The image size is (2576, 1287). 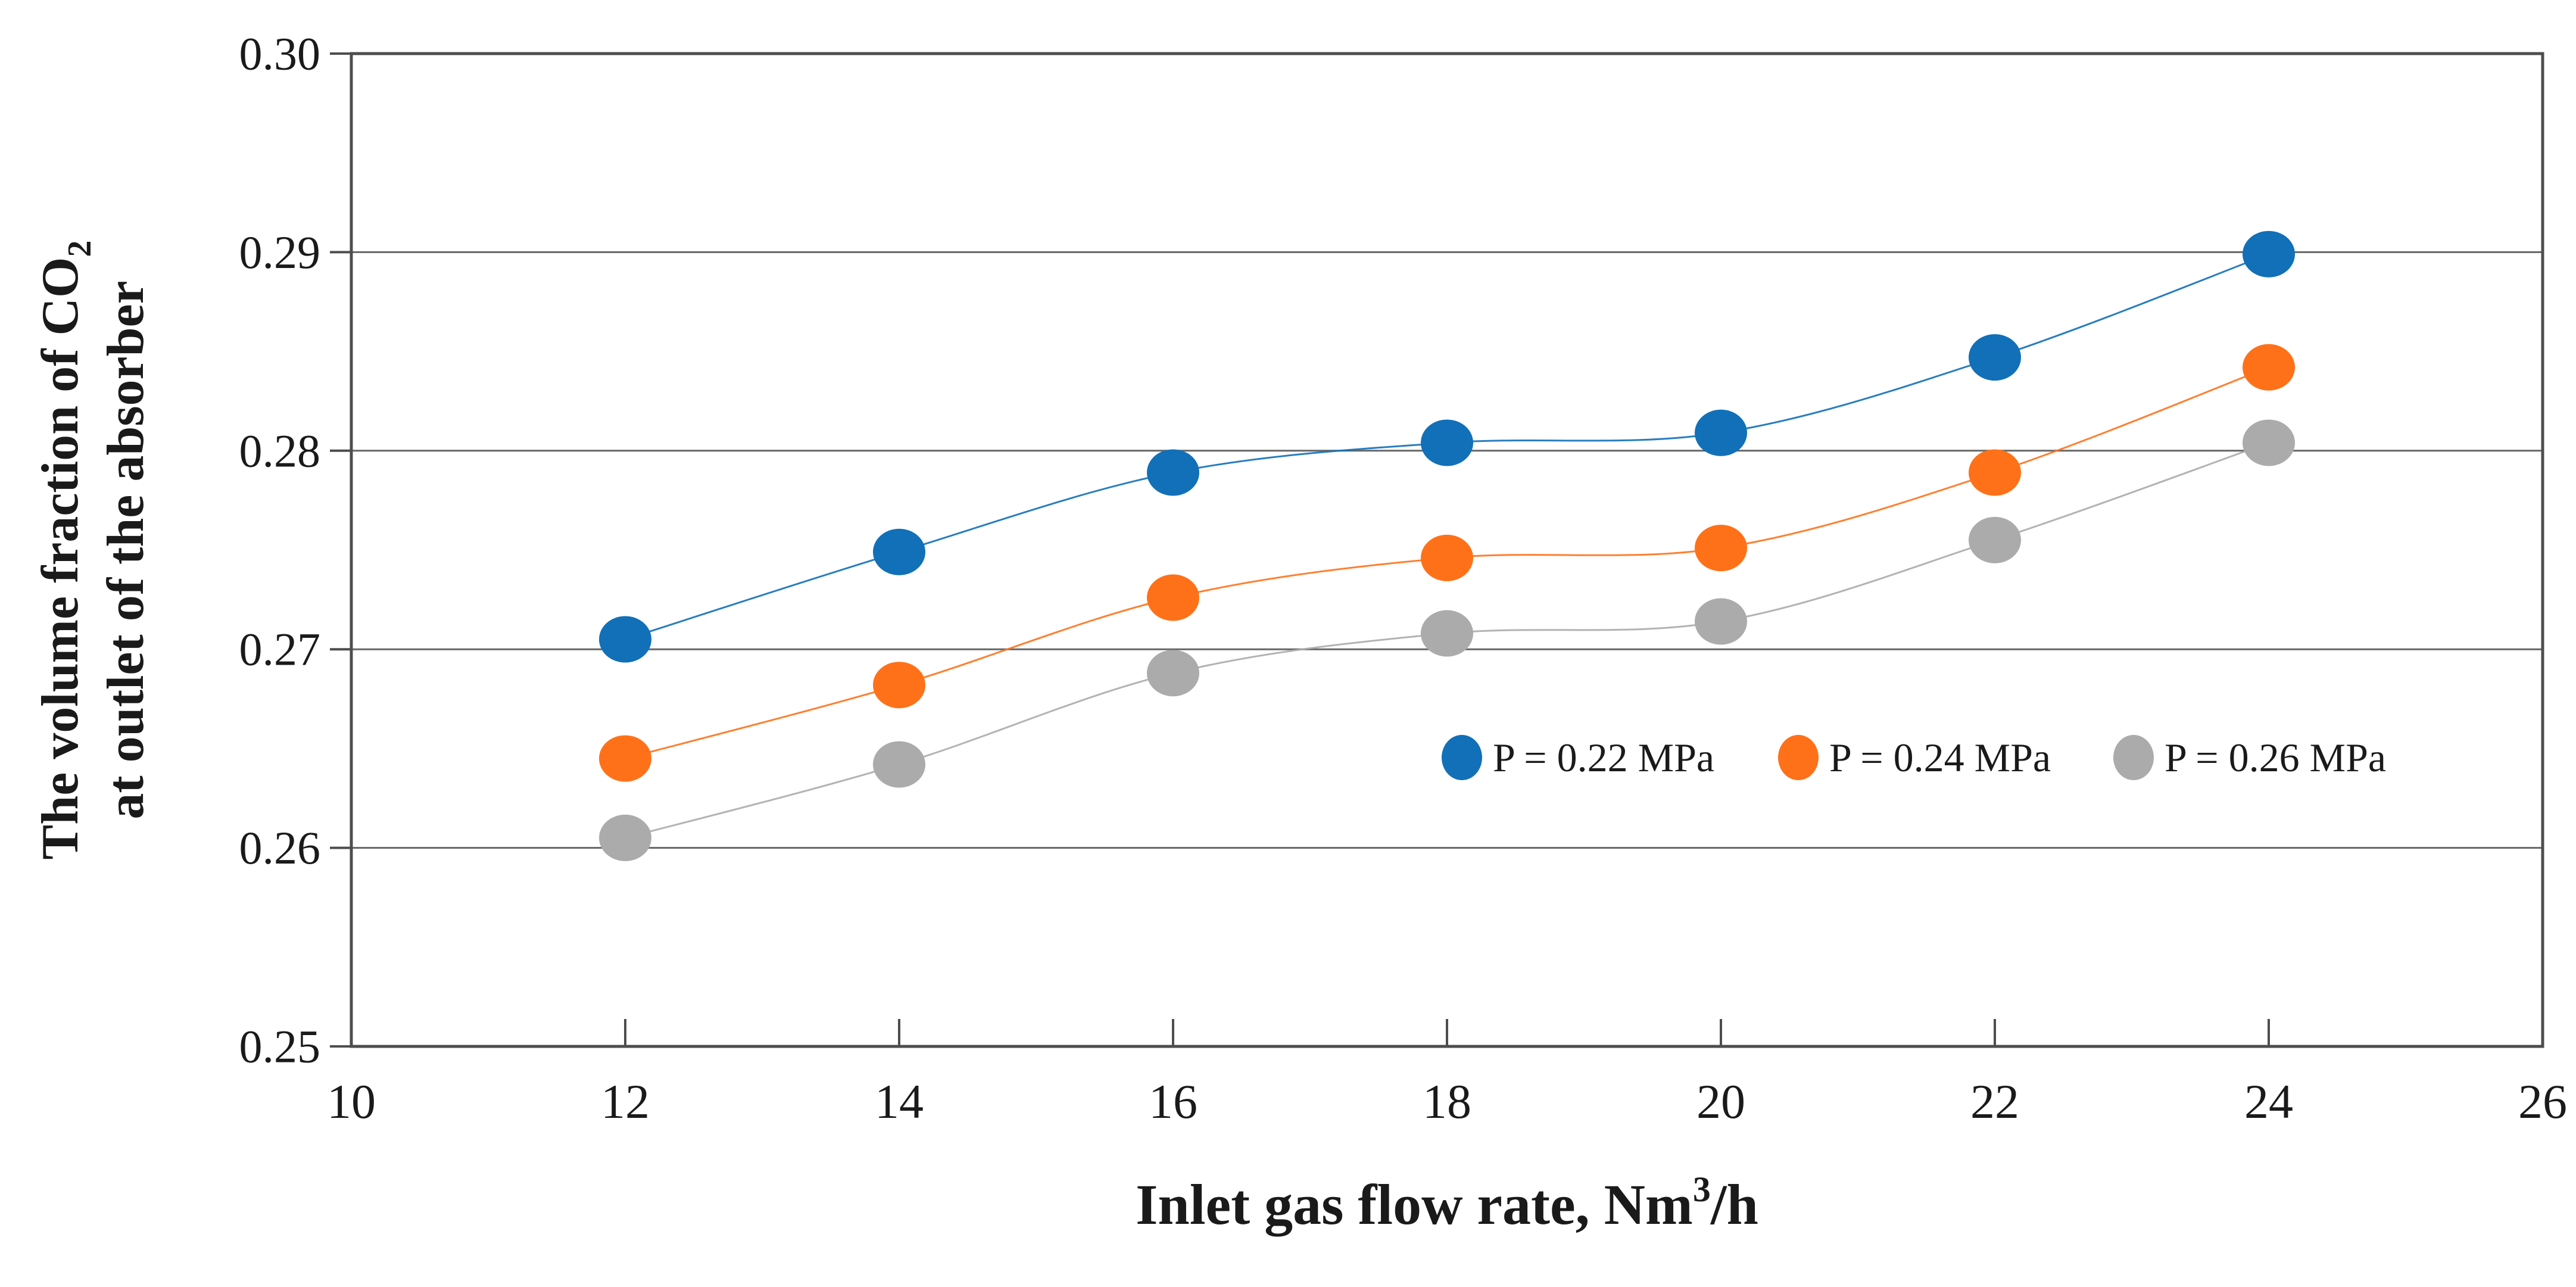 I want to click on y-tick-label: 0.28, so click(x=280, y=451).